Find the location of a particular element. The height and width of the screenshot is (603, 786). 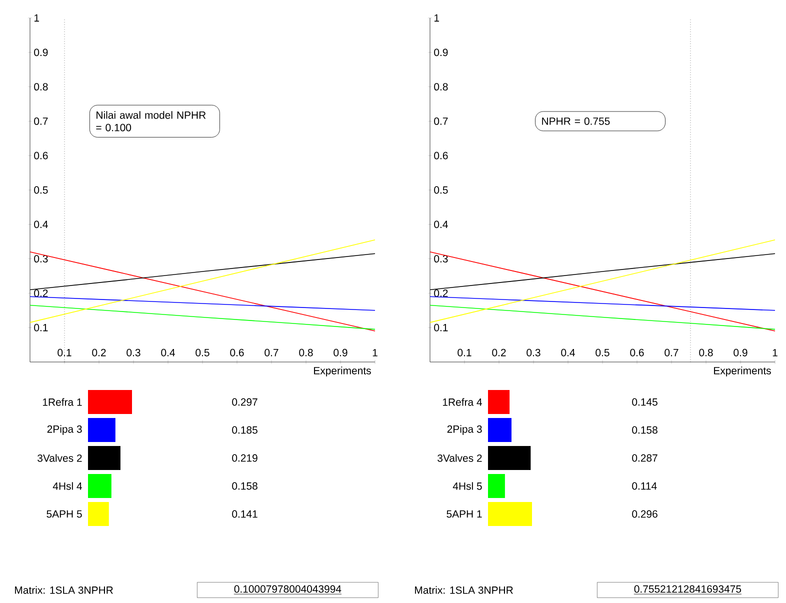

ref-line-label: NPHR = 0.755 is located at coordinates (576, 121).